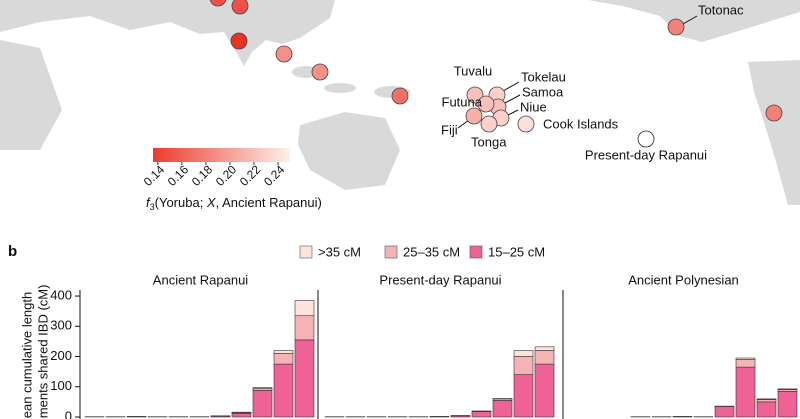  What do you see at coordinates (178, 175) in the screenshot?
I see `colorbar-tick-label: 0.16` at bounding box center [178, 175].